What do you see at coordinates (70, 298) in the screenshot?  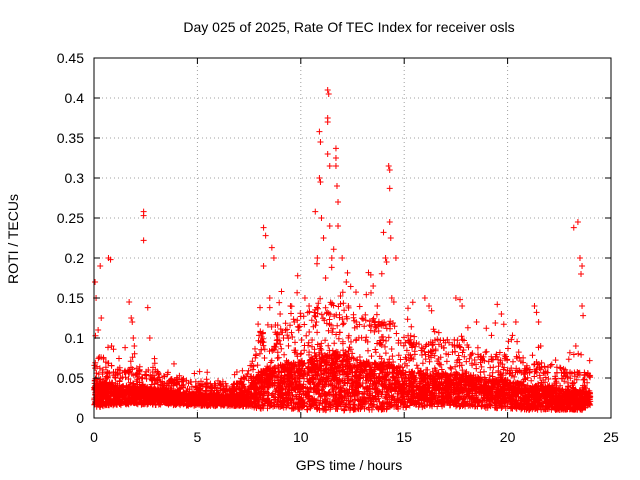 I see `y-tick-label: 0.15` at bounding box center [70, 298].